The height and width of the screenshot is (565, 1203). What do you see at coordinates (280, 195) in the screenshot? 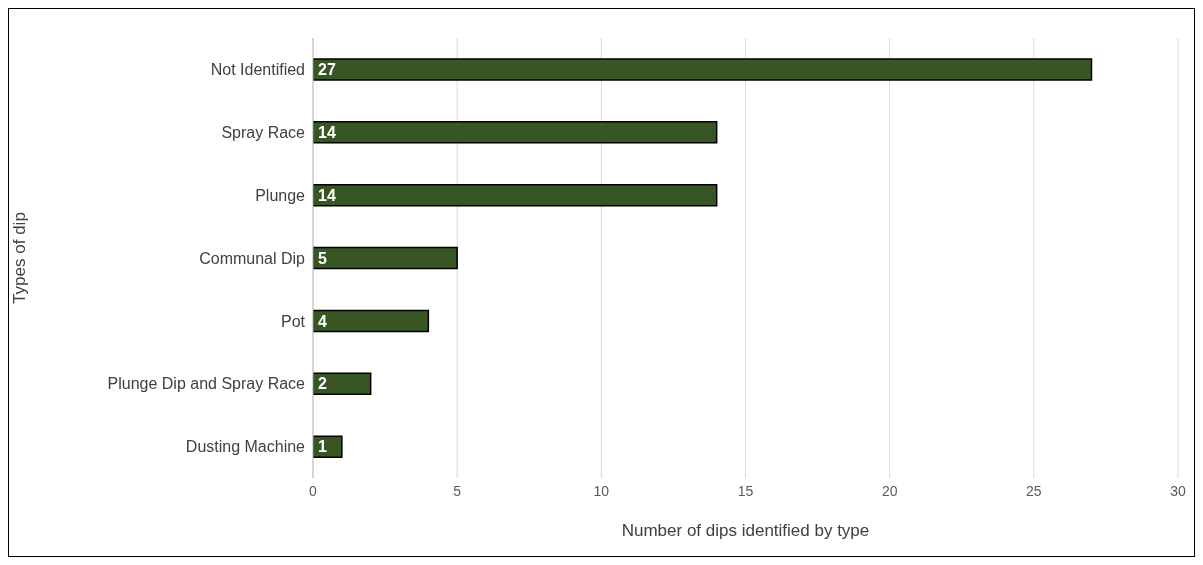
I see `y-tick-label: Plunge` at bounding box center [280, 195].